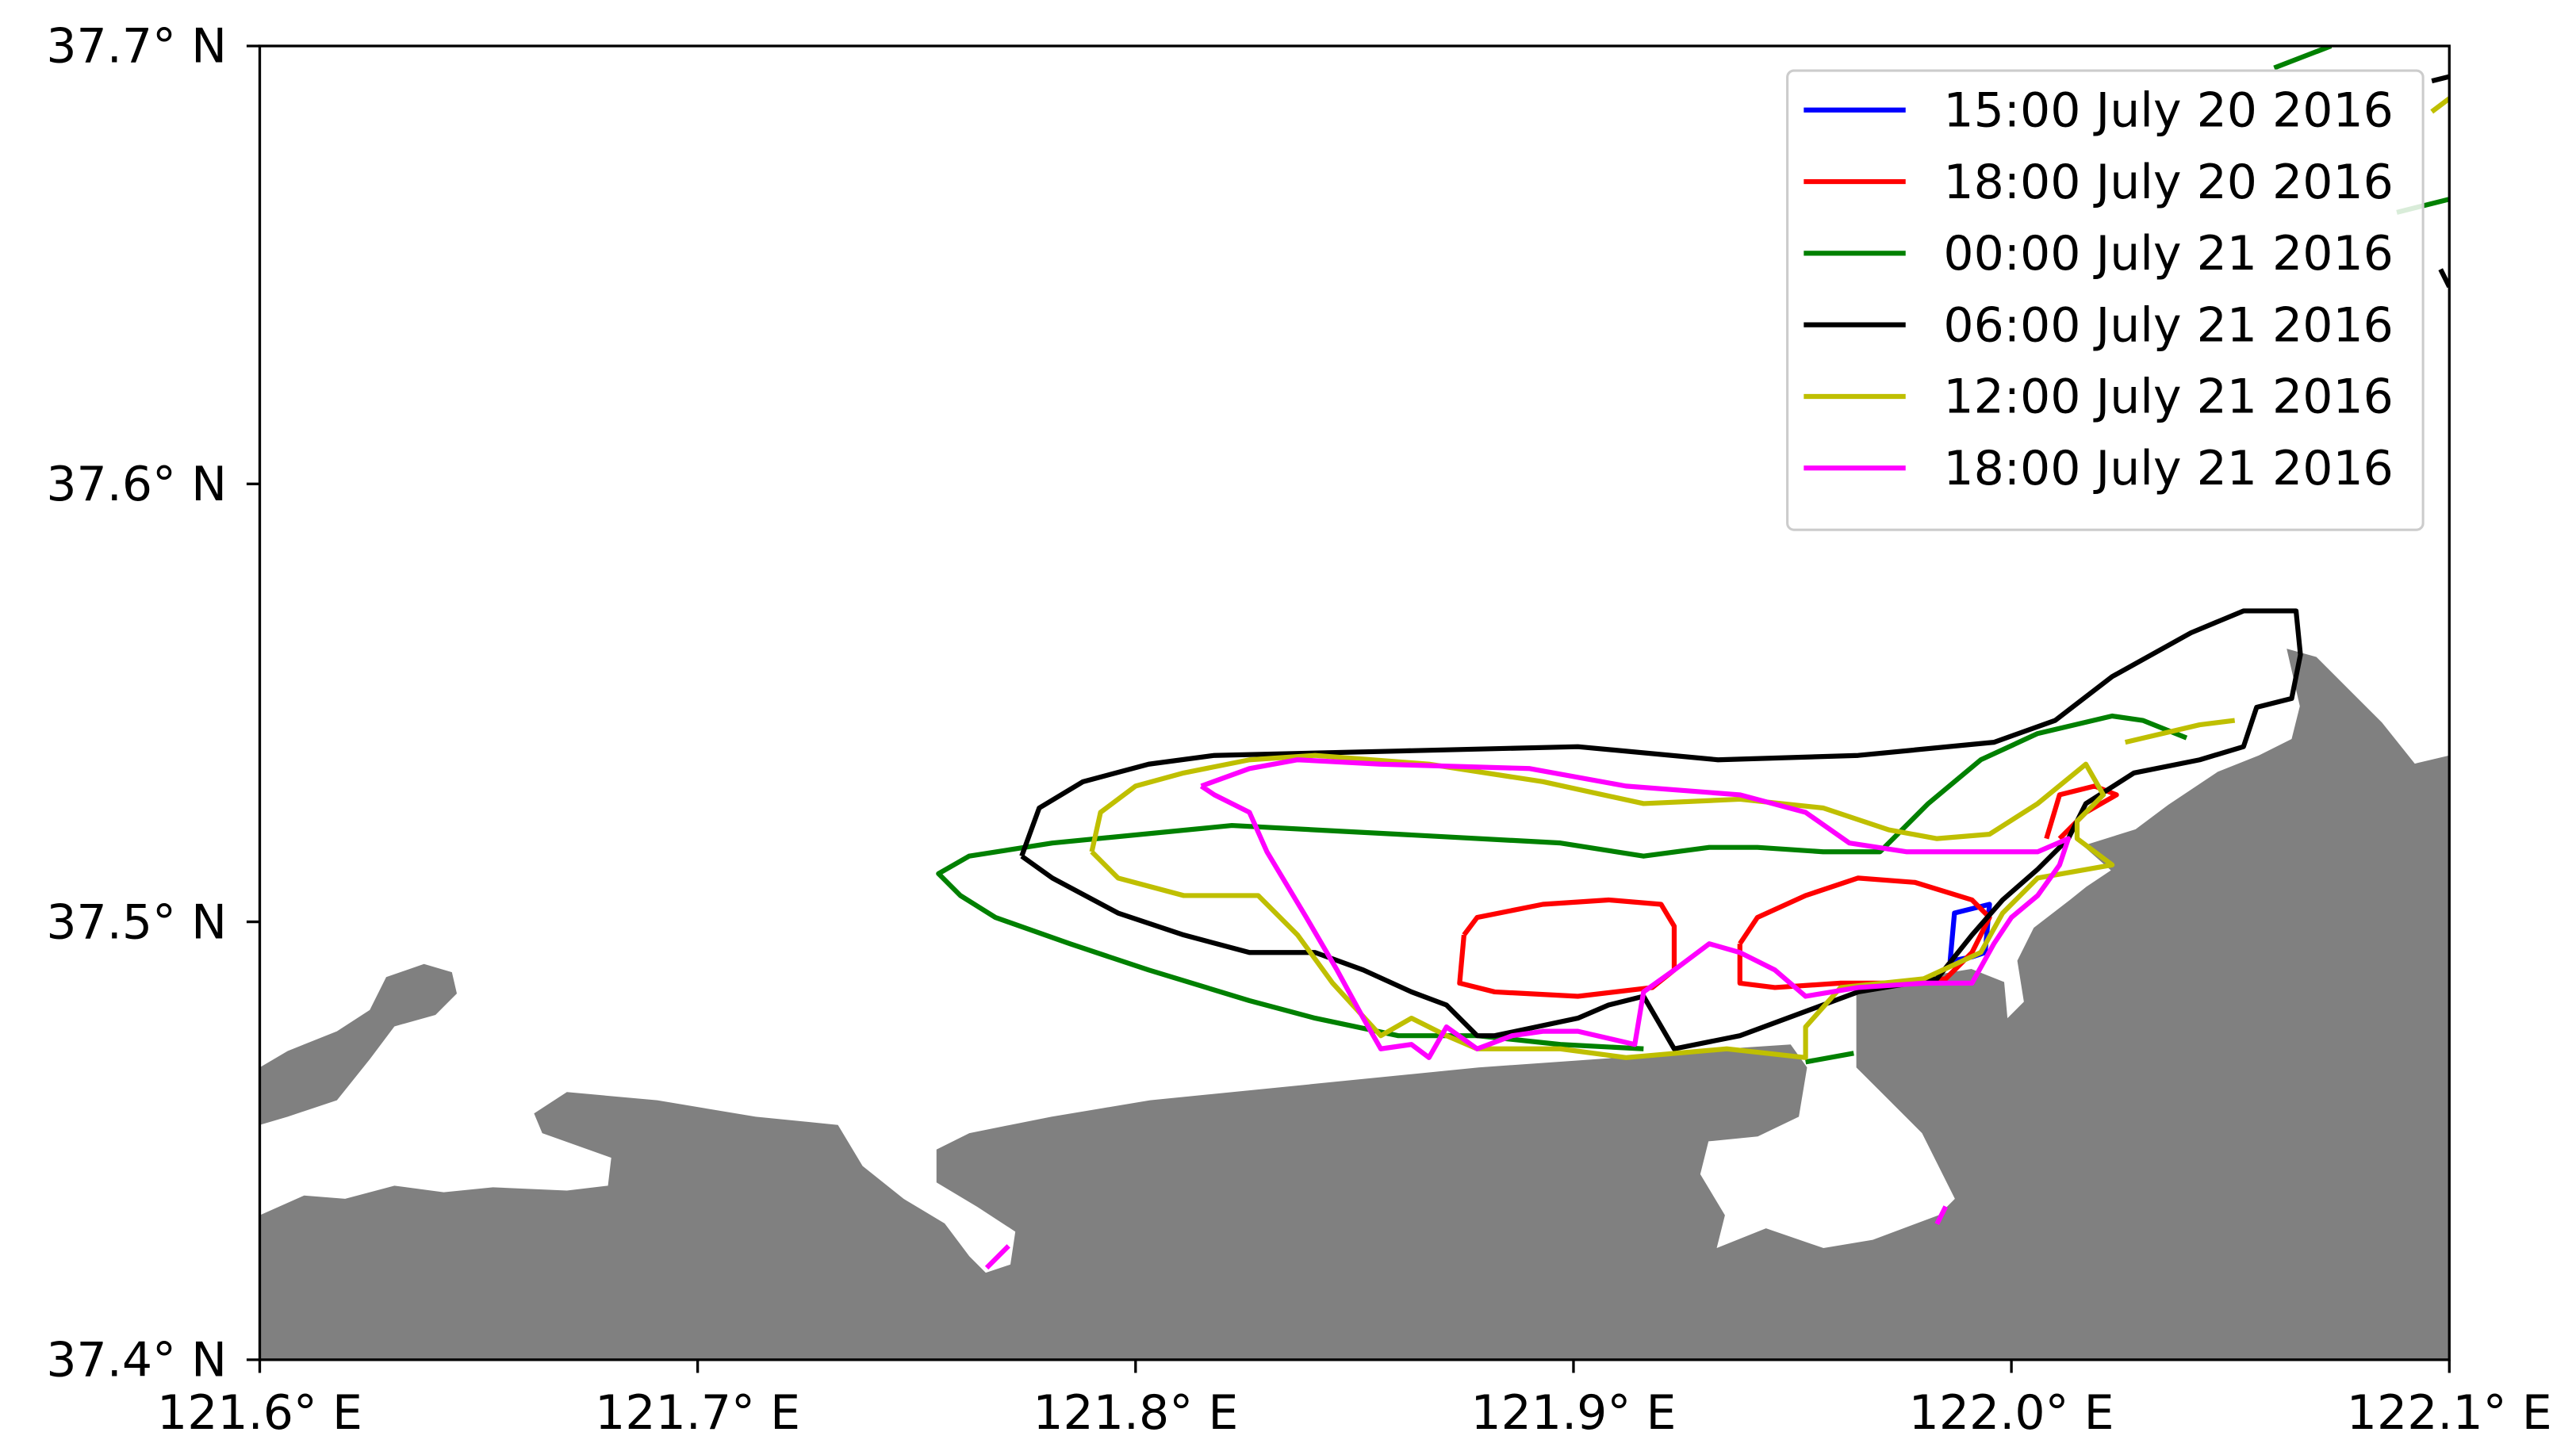  I want to click on x-tick-label: 121.7° E, so click(698, 1413).